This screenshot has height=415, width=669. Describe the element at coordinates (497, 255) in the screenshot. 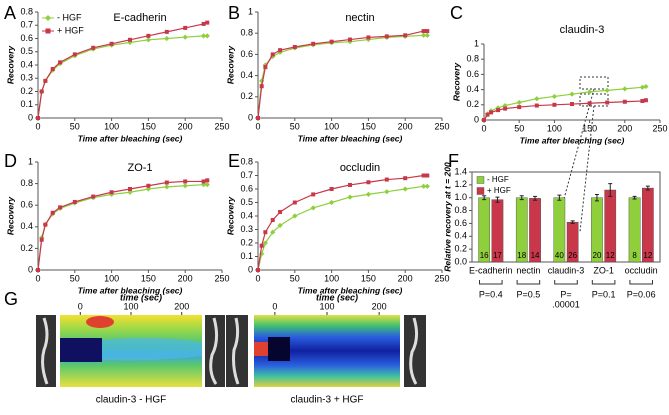

I see `n-label: 17` at that location.